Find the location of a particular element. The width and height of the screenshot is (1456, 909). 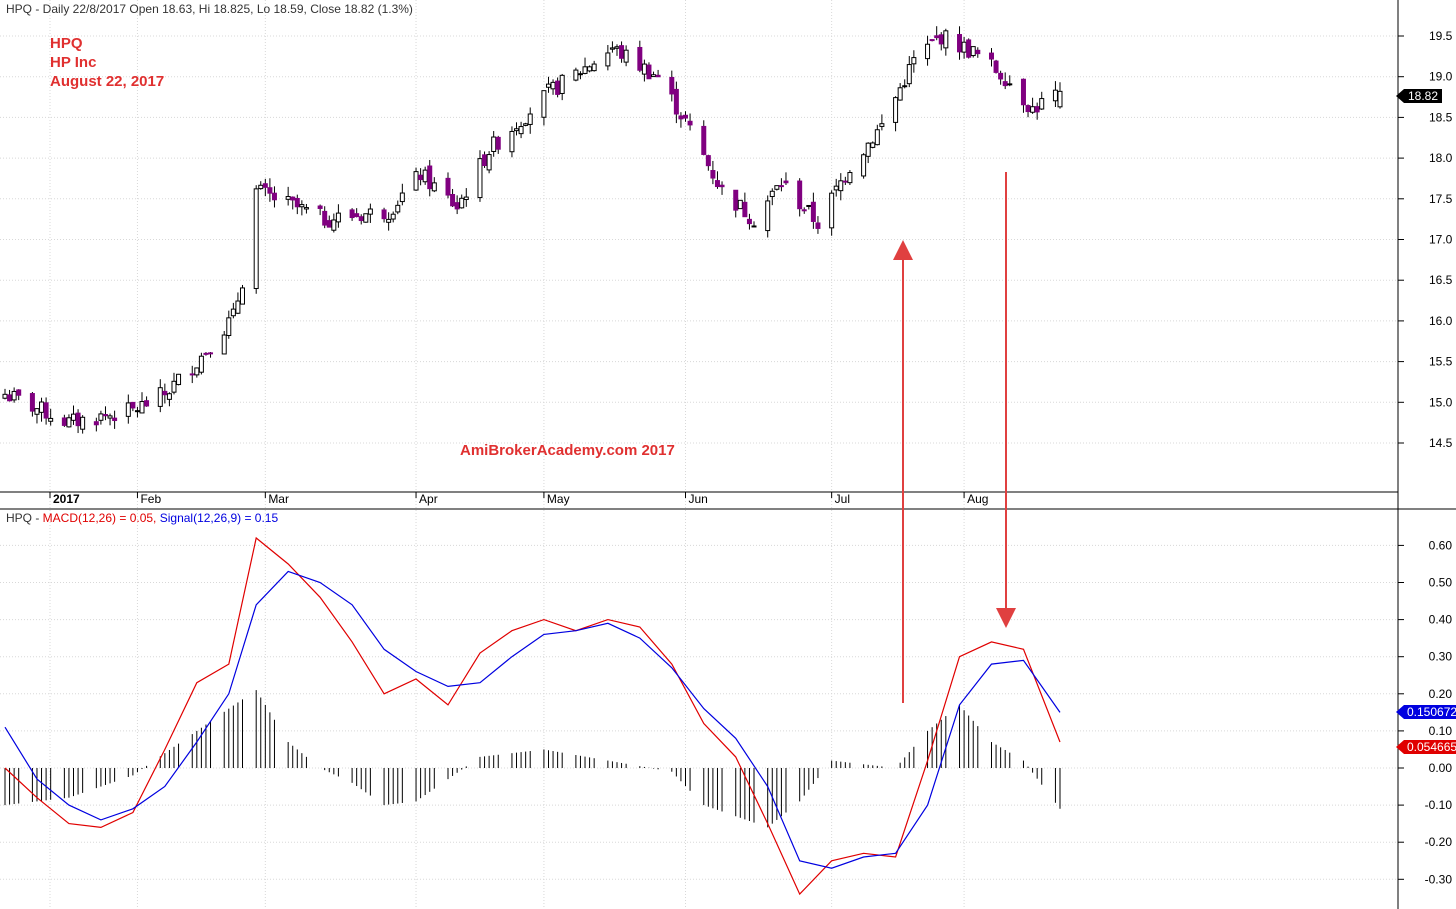

macd-tick-label: 0.00 is located at coordinates (1441, 768).